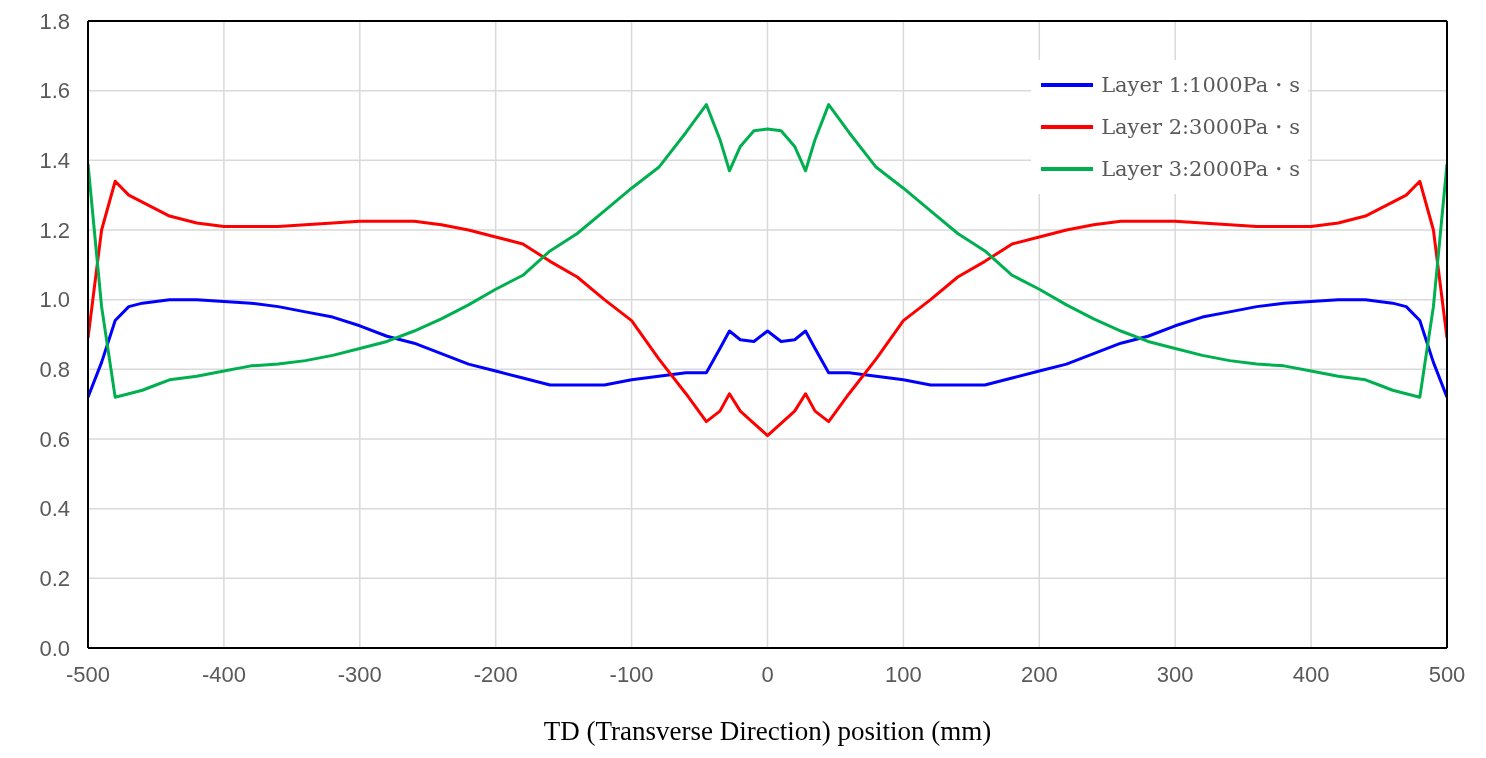  Describe the element at coordinates (631, 674) in the screenshot. I see `x-tick-label: -100` at that location.